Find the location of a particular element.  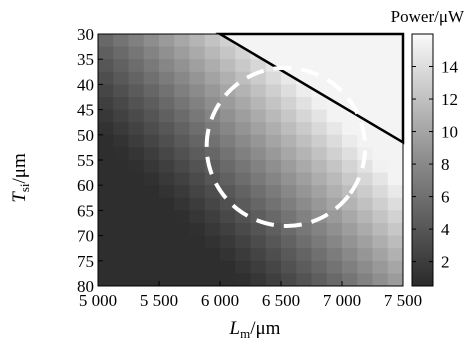

colorbar-tick-label: 12 is located at coordinates (449, 99).